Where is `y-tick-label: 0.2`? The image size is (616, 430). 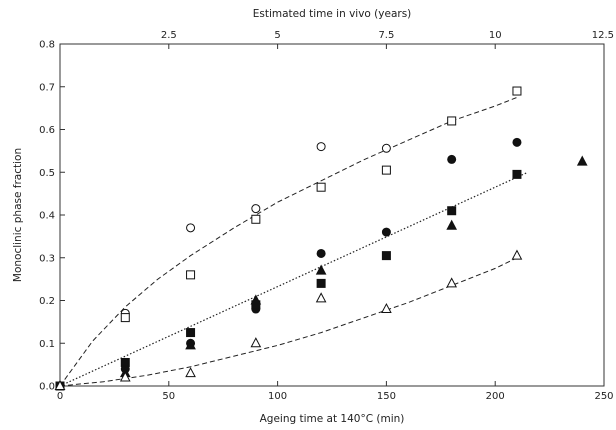
y-tick-label: 0.2 is located at coordinates (47, 301).